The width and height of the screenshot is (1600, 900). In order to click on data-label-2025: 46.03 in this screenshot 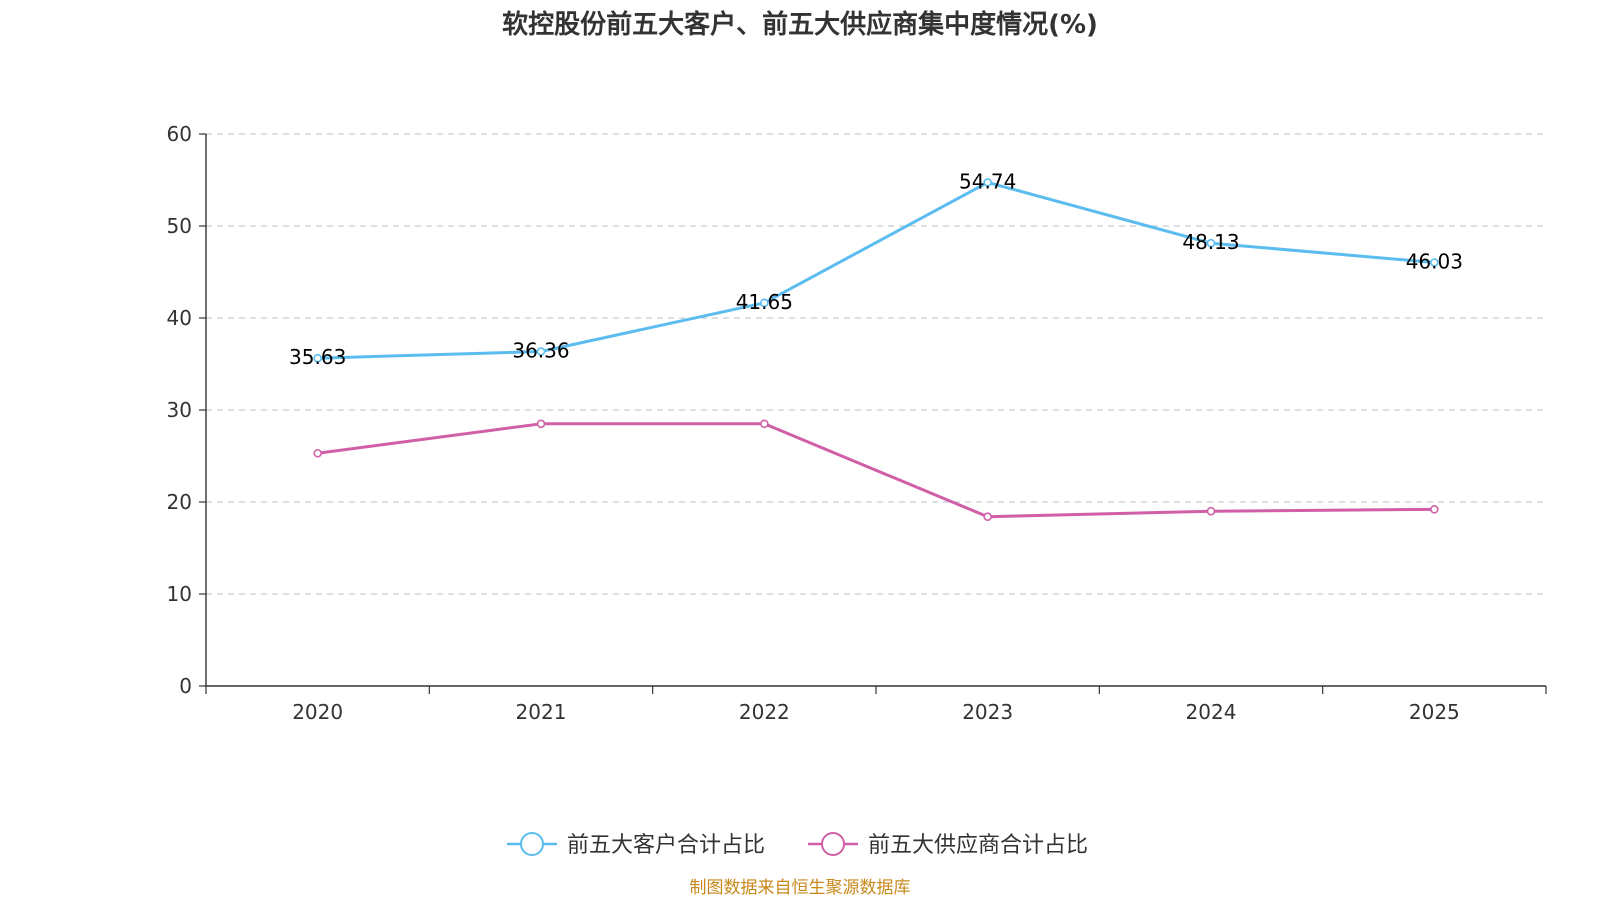, I will do `click(1434, 262)`.